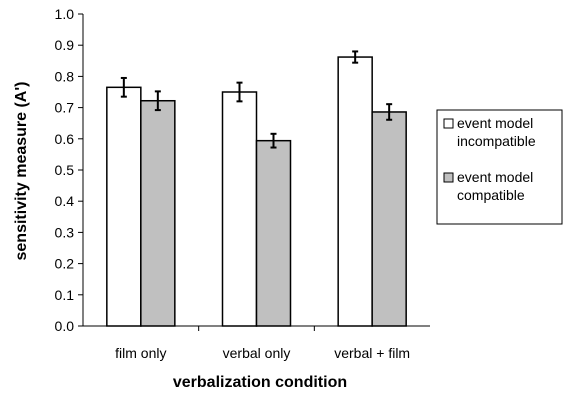  I want to click on y-tick-label: 0.1, so click(65, 295).